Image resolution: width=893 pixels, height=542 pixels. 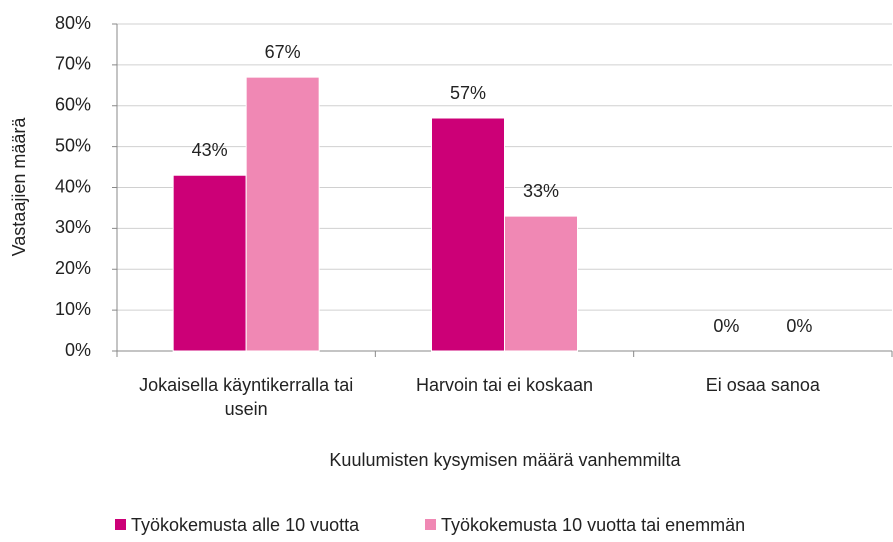 I want to click on y-tick-label: 20%, so click(x=73, y=268).